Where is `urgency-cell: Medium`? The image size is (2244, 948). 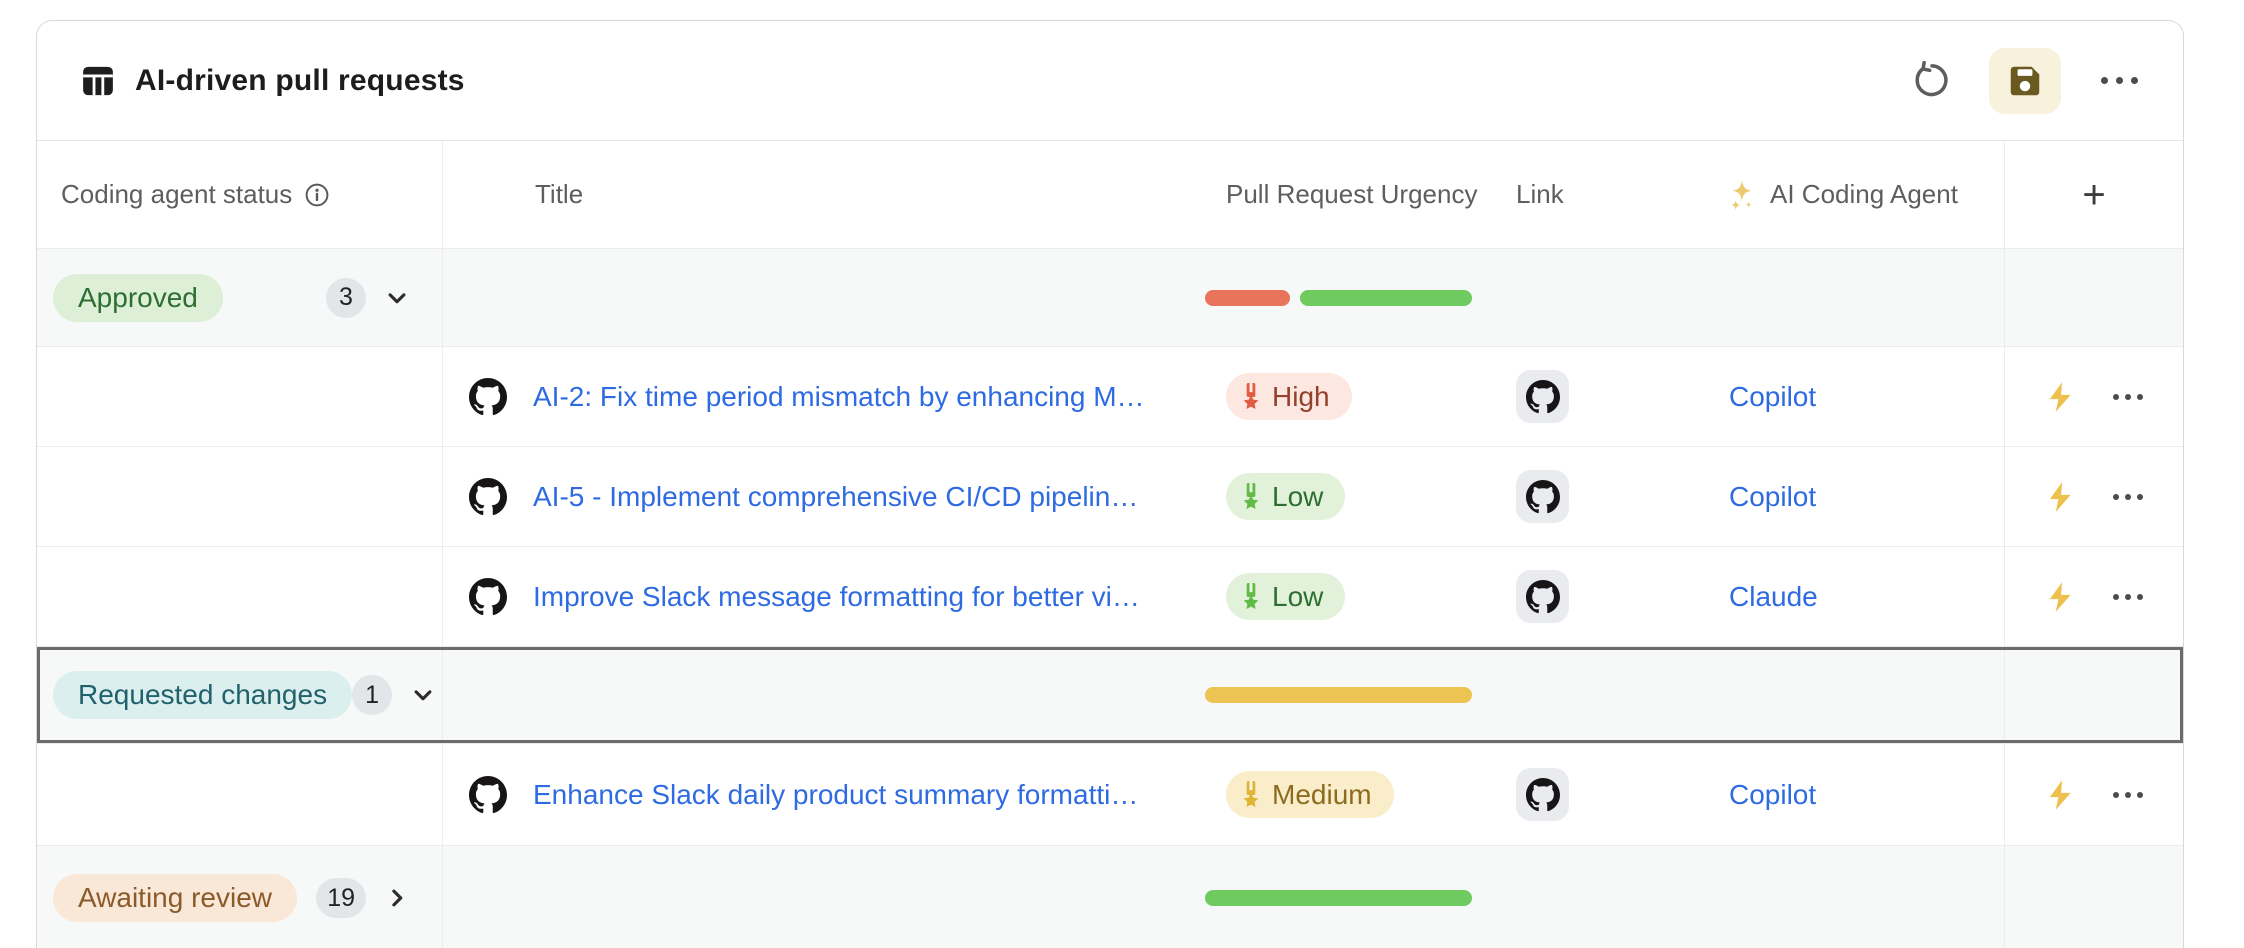
urgency-cell: Medium is located at coordinates (1349, 794).